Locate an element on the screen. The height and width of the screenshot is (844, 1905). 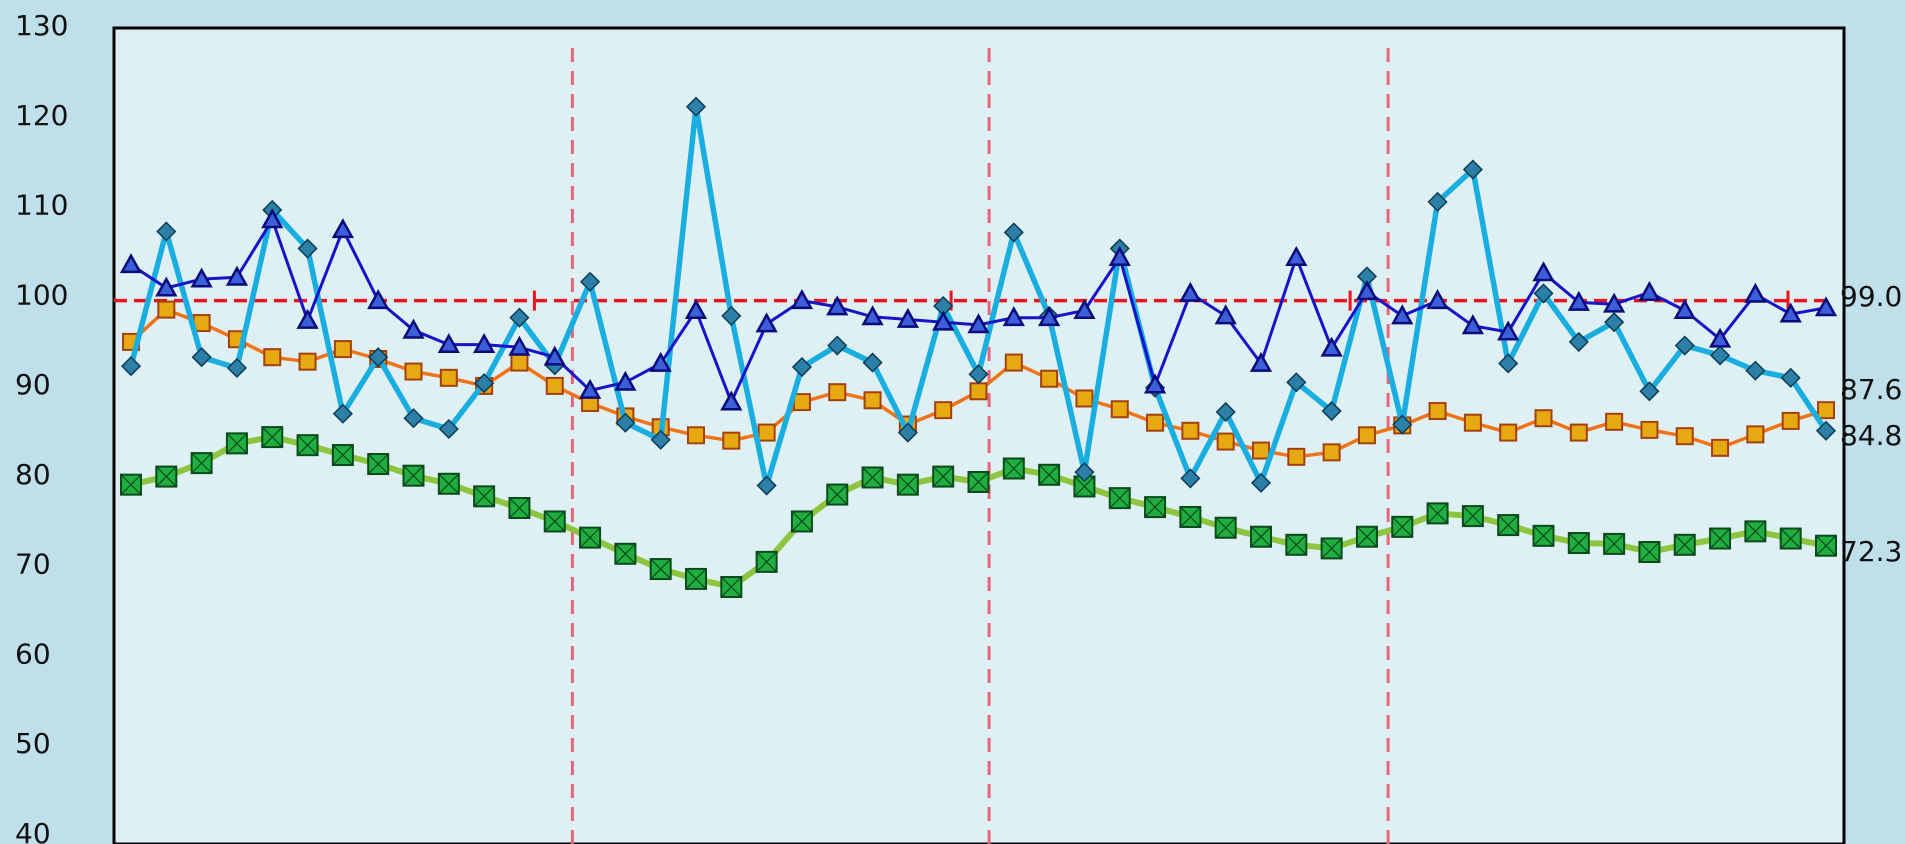
y-tick-label: 100 is located at coordinates (41, 294).